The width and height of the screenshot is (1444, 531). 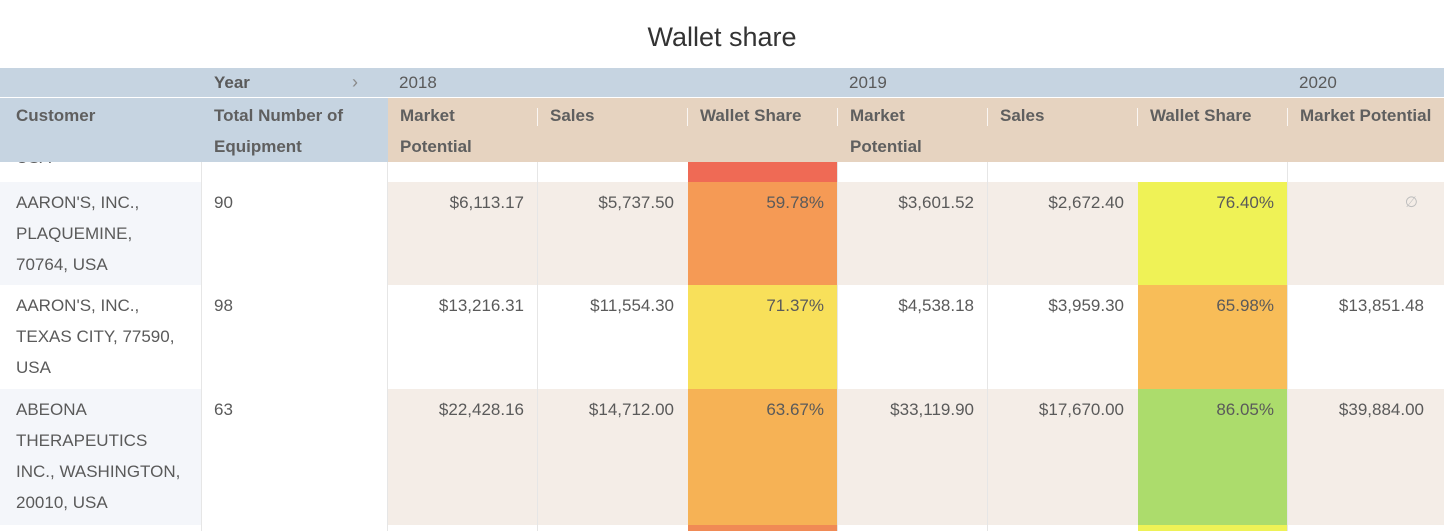 What do you see at coordinates (486, 202) in the screenshot?
I see `cell-market-potential-2018: $6,113.17` at bounding box center [486, 202].